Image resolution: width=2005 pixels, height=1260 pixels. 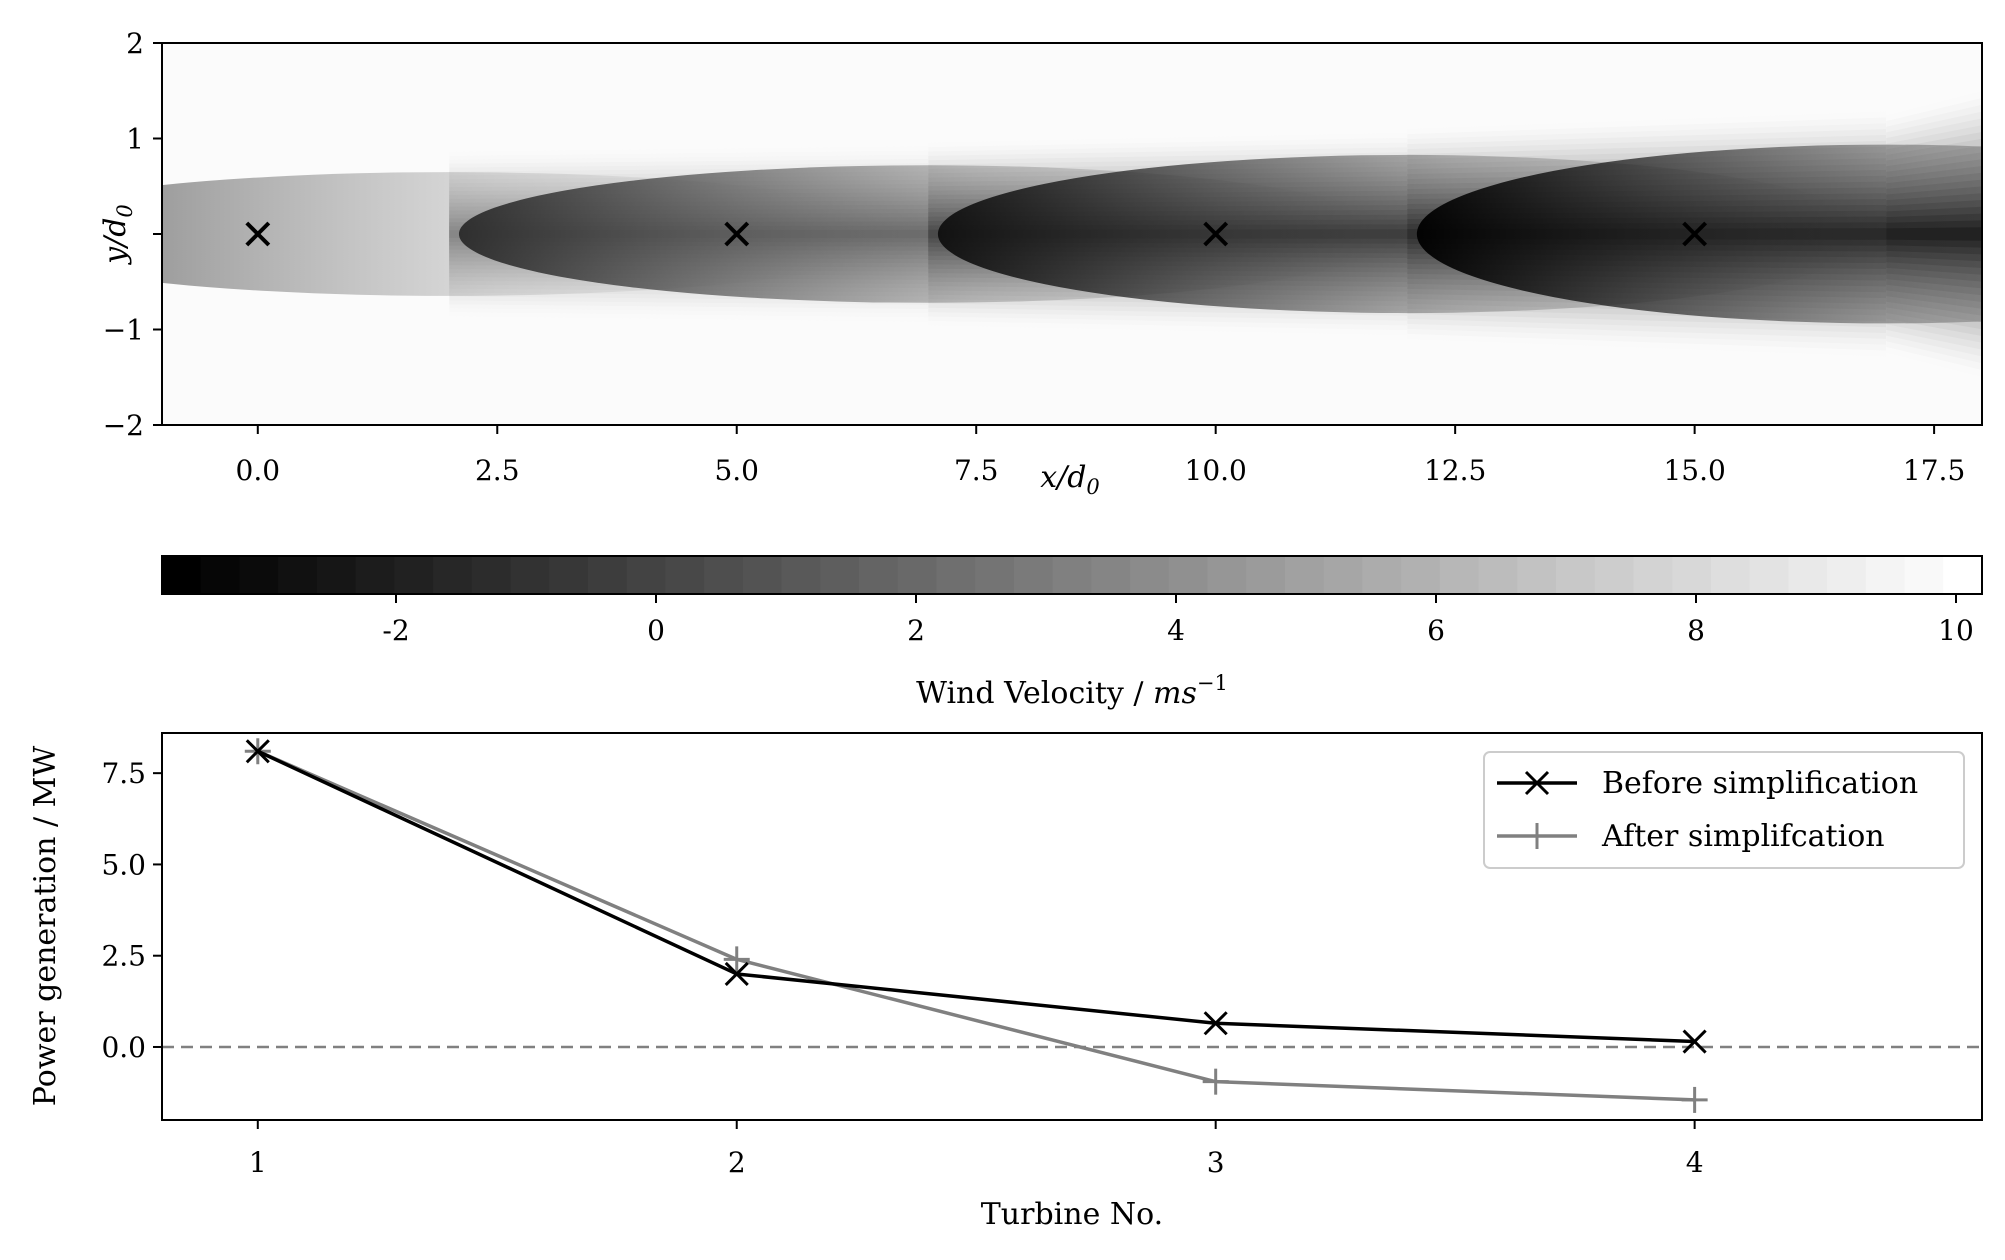 I want to click on line-y-tick-label: 5.0, so click(x=123, y=864).